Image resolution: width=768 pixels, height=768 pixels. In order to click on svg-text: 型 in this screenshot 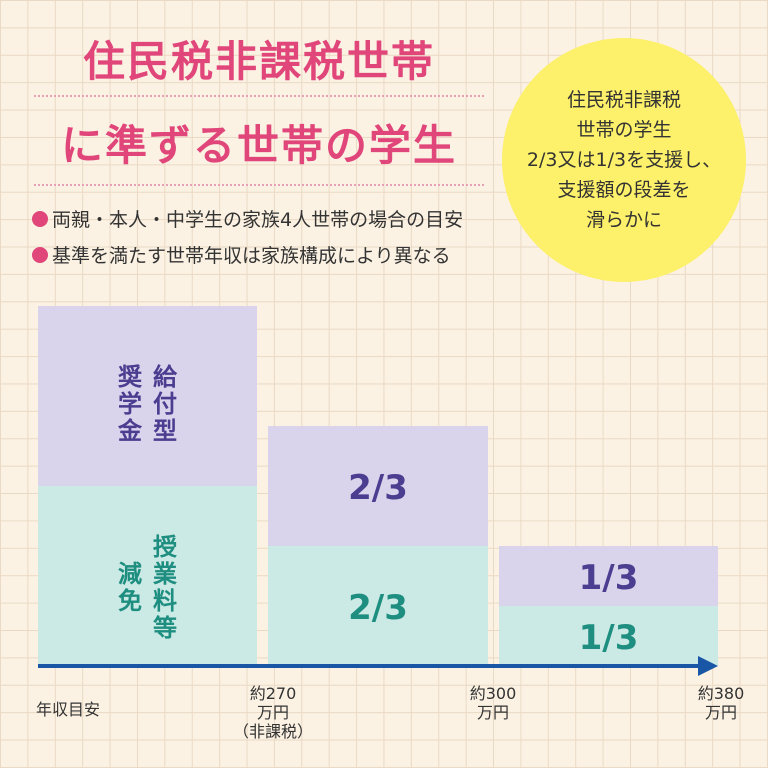, I will do `click(165, 431)`.